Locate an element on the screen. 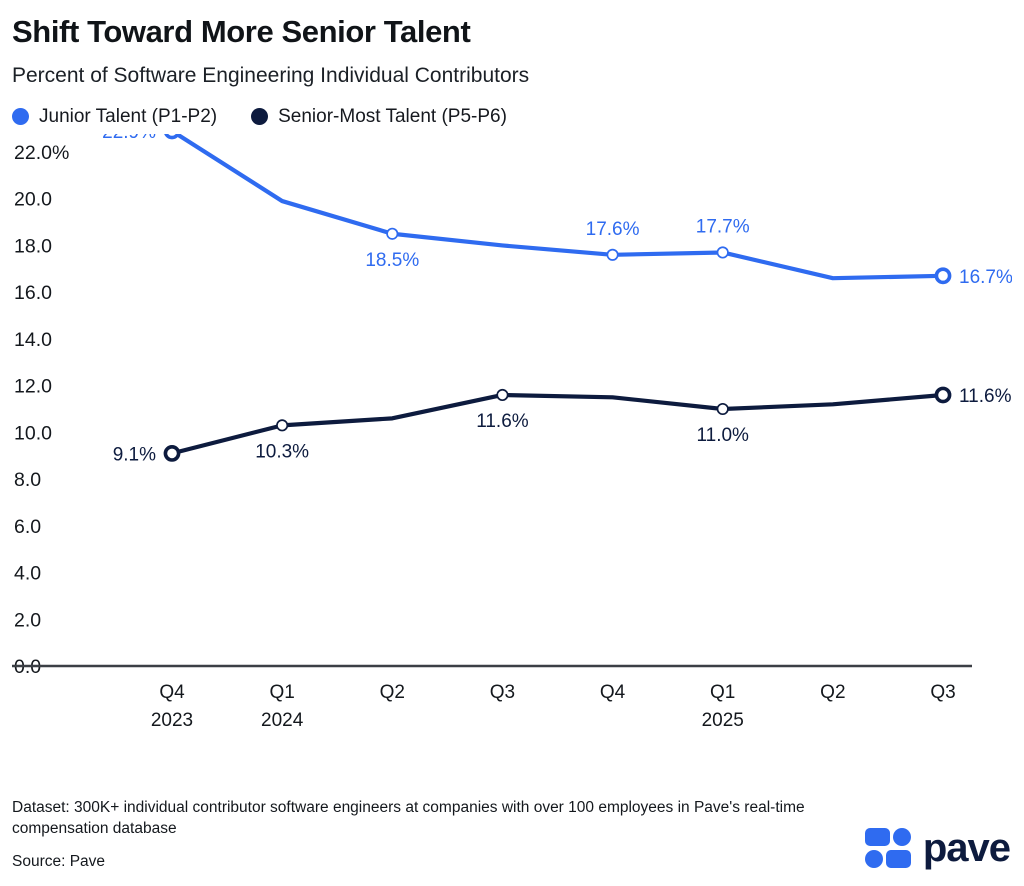  y-axis-tick-label: 20.0 is located at coordinates (33, 199).